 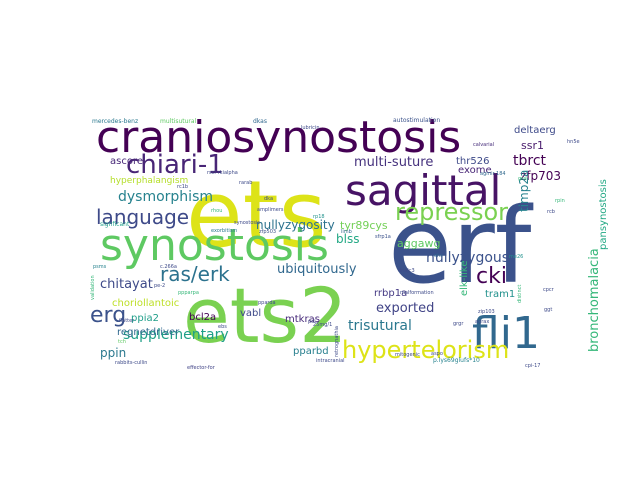 I want to click on word-60: validation, so click(x=93, y=287).